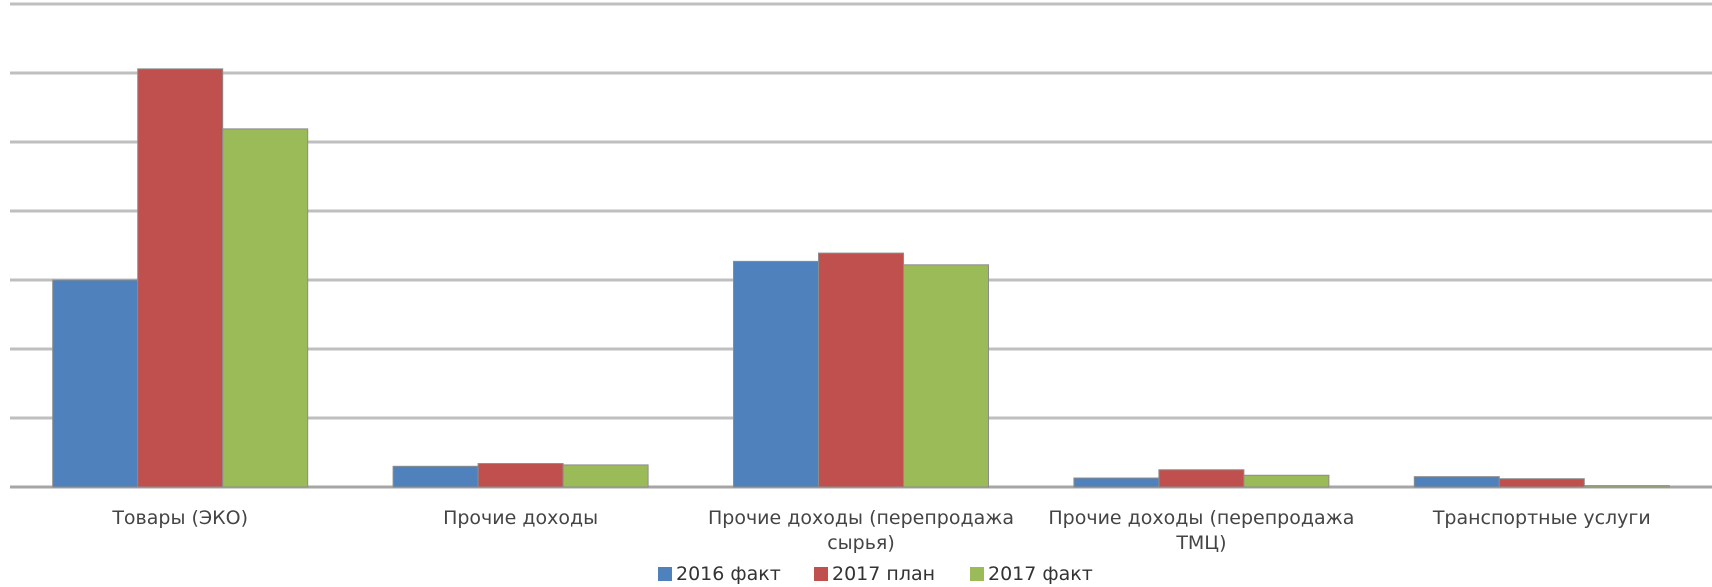 The width and height of the screenshot is (1712, 587). What do you see at coordinates (883, 574) in the screenshot?
I see `legend-label: 2017 план` at bounding box center [883, 574].